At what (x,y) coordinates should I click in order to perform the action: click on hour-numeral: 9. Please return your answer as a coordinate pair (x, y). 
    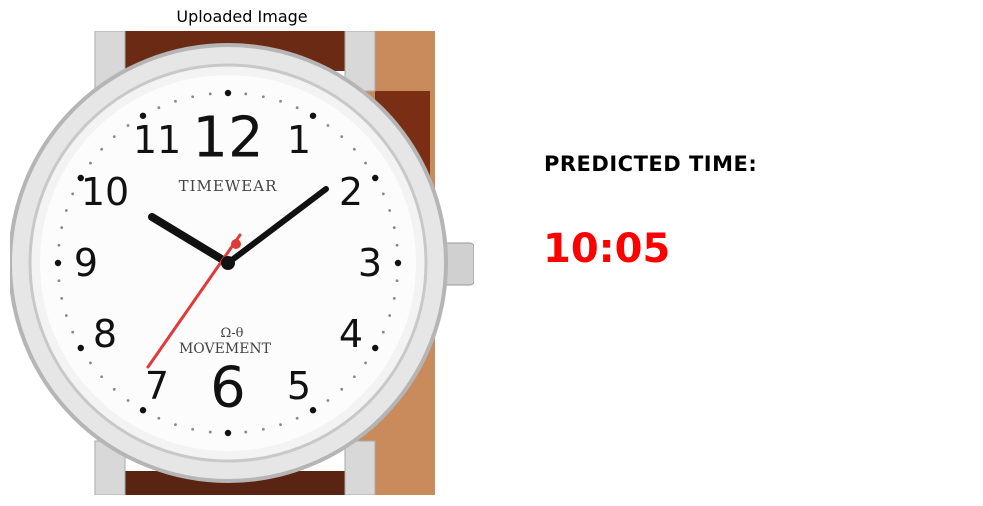
    Looking at the image, I should click on (86, 263).